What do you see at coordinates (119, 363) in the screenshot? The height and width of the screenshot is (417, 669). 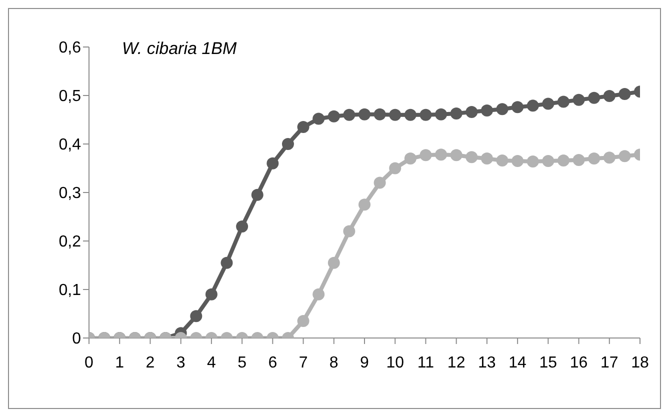 I see `x-tick-label: 1` at bounding box center [119, 363].